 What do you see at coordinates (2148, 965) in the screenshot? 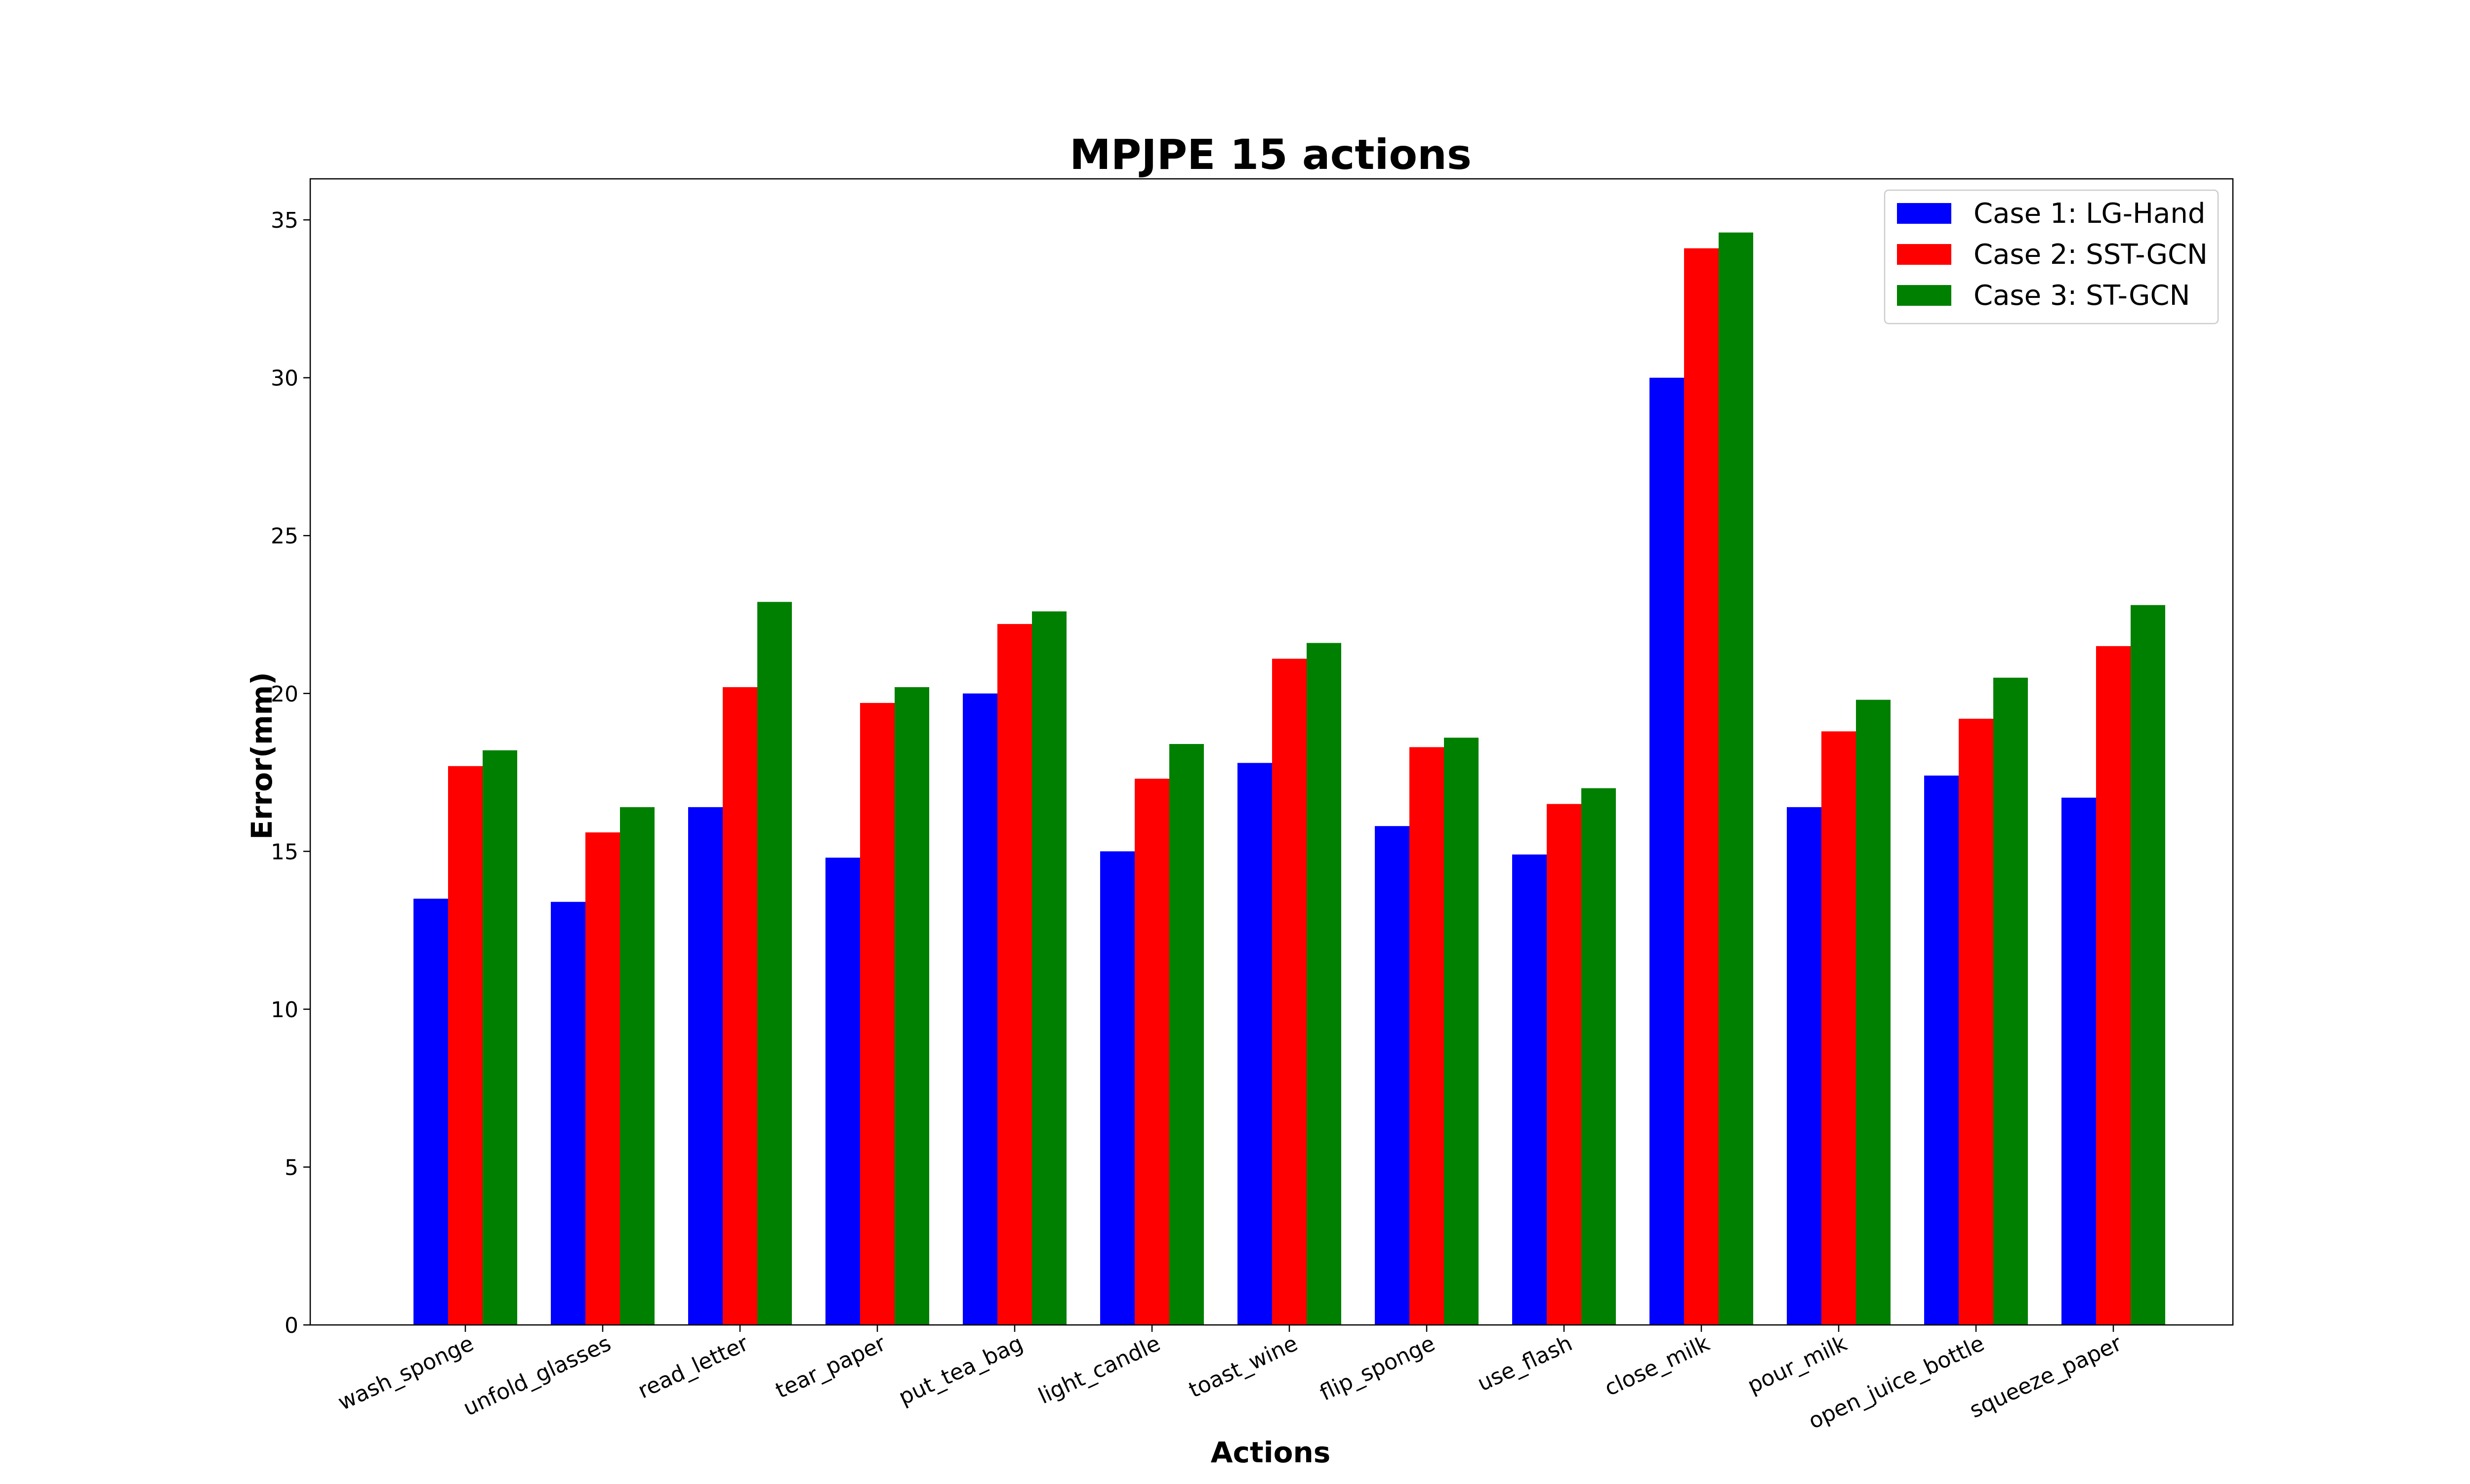
I see `bar-series-3-squeeze-paper` at bounding box center [2148, 965].